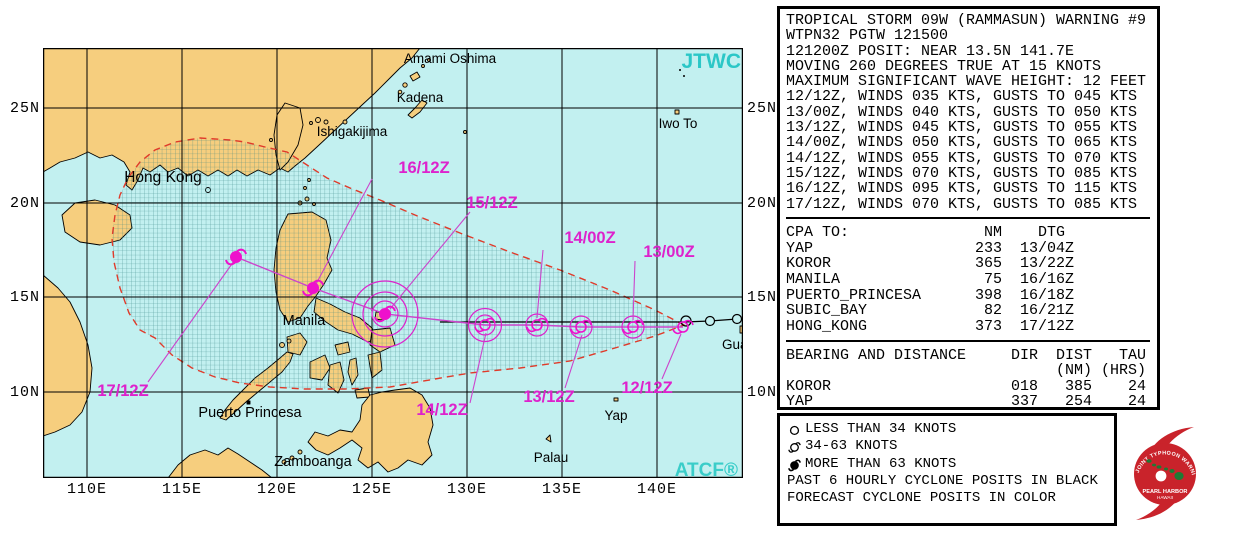  What do you see at coordinates (1165, 497) in the screenshot?
I see `logo-hawaii: HAWAII` at bounding box center [1165, 497].